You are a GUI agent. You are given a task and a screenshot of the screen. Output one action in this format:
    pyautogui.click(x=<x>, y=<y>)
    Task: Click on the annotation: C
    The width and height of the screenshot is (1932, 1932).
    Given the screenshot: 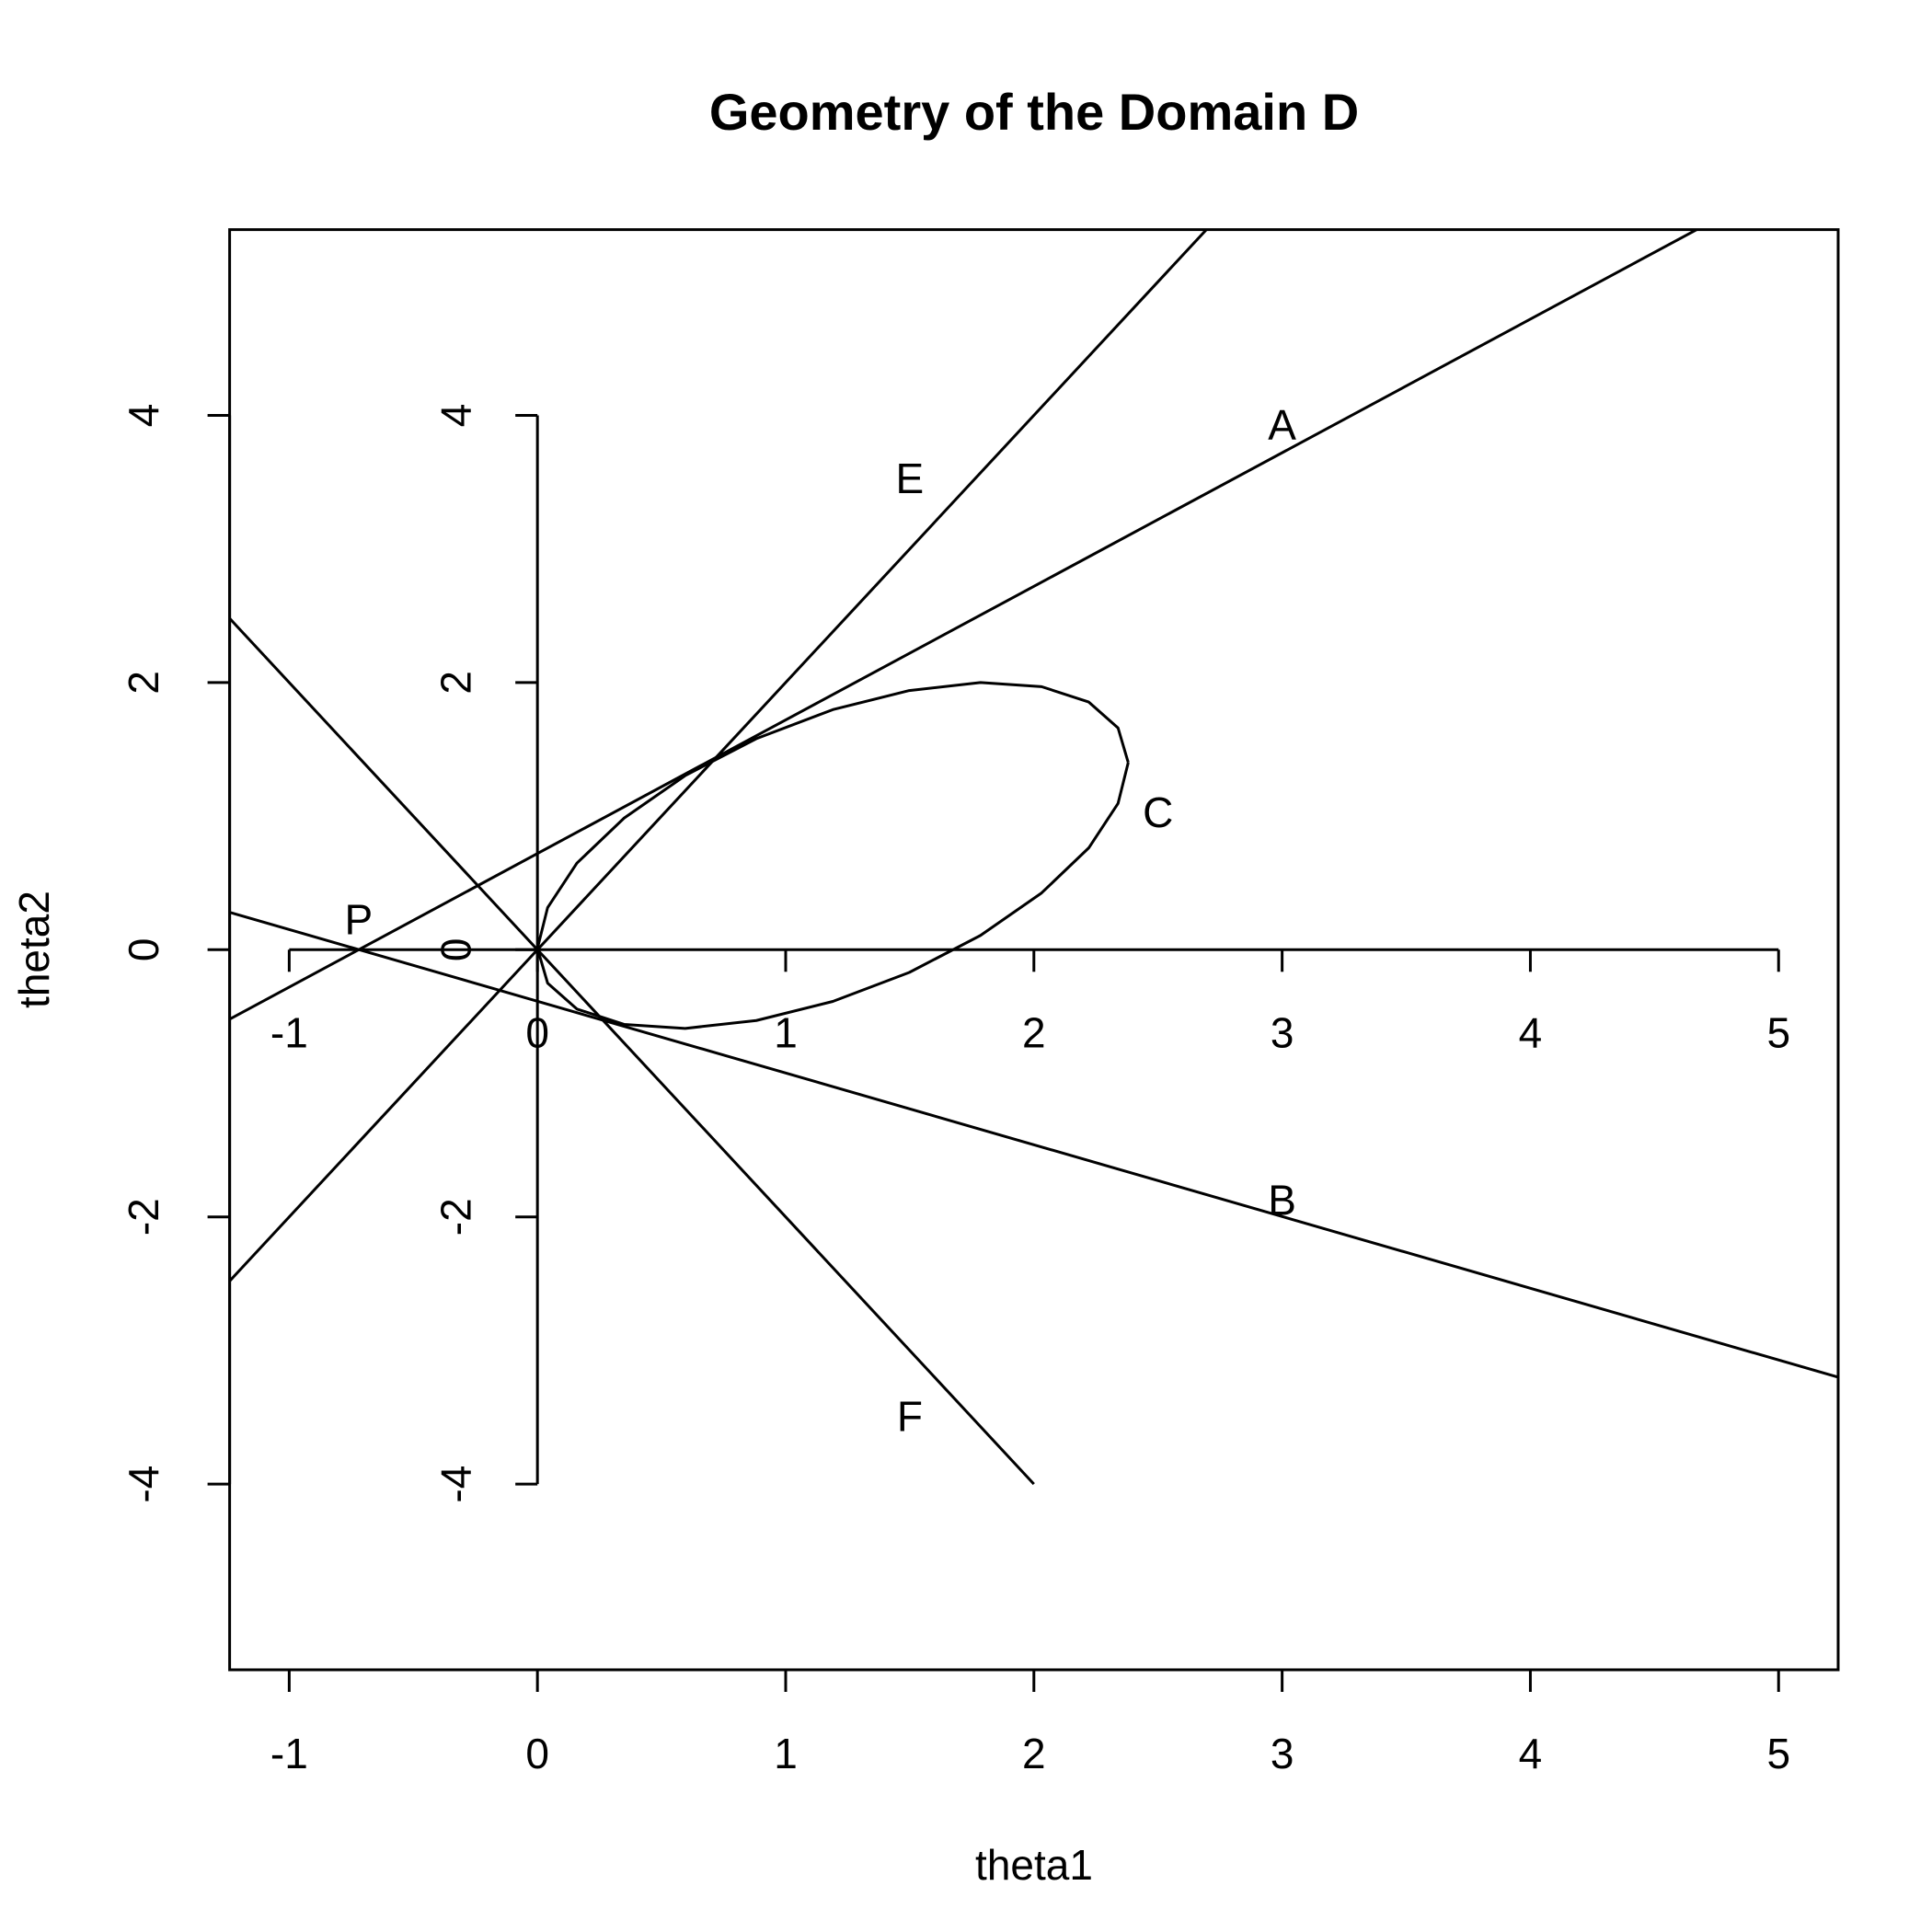 What is the action you would take?
    pyautogui.click(x=1158, y=812)
    